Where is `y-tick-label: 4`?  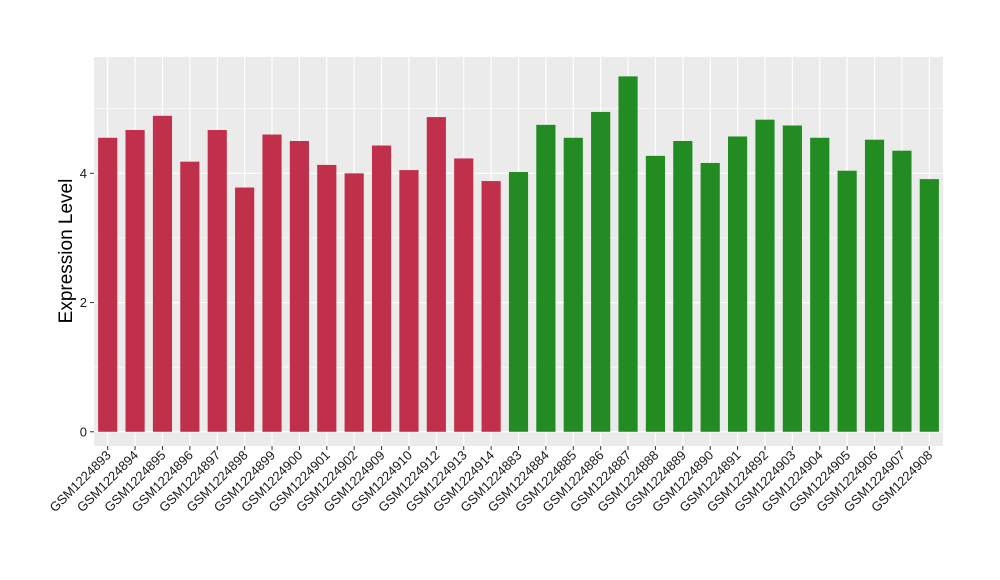 y-tick-label: 4 is located at coordinates (83, 173).